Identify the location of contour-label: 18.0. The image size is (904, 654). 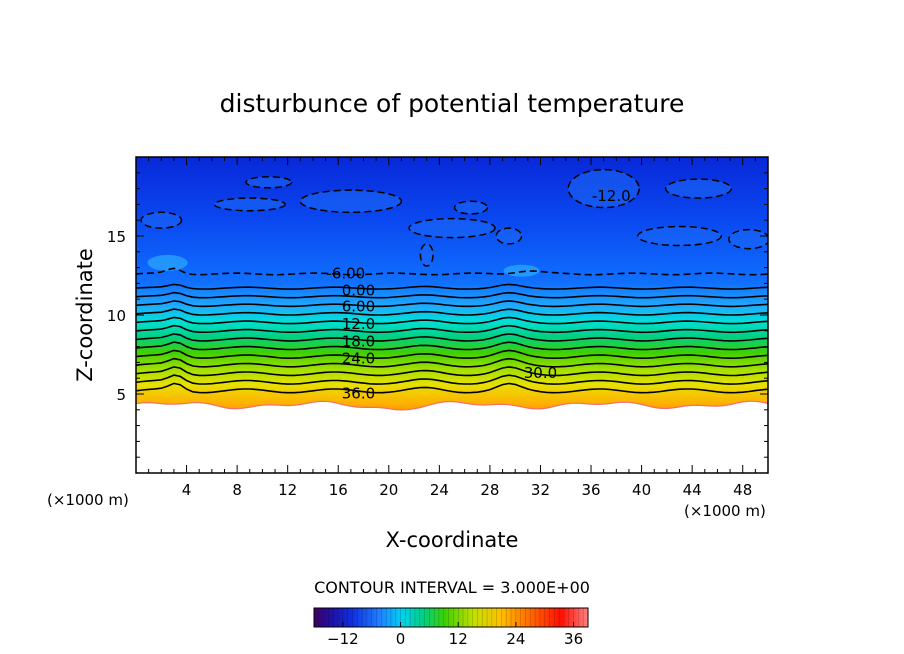
(358, 341).